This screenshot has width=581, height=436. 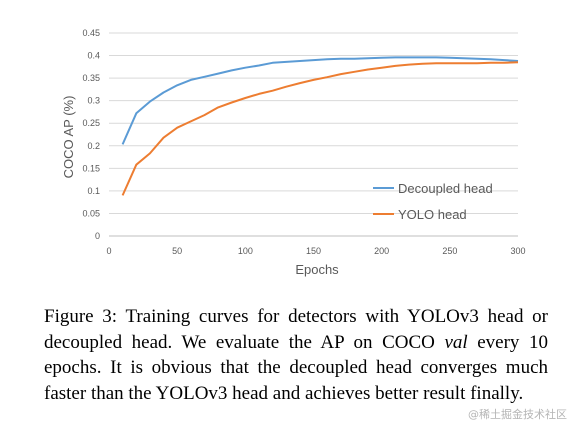 What do you see at coordinates (108, 251) in the screenshot?
I see `x-tick-label: 0` at bounding box center [108, 251].